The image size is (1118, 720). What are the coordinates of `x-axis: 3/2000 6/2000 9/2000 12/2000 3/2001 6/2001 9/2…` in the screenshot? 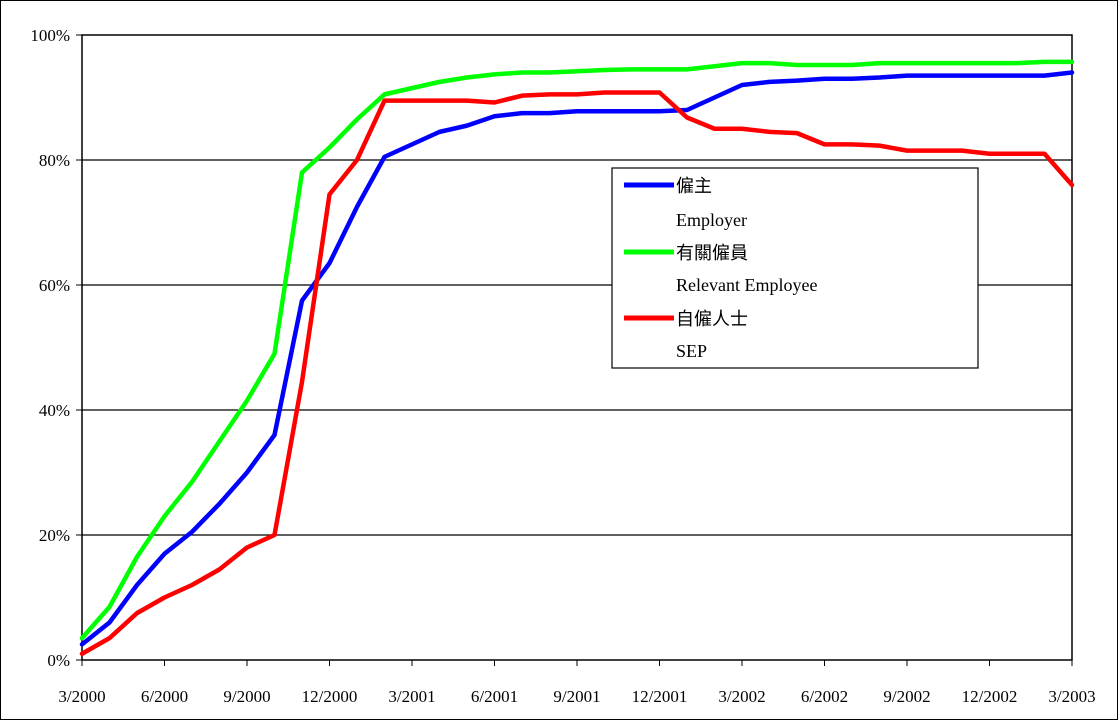 It's located at (577, 683).